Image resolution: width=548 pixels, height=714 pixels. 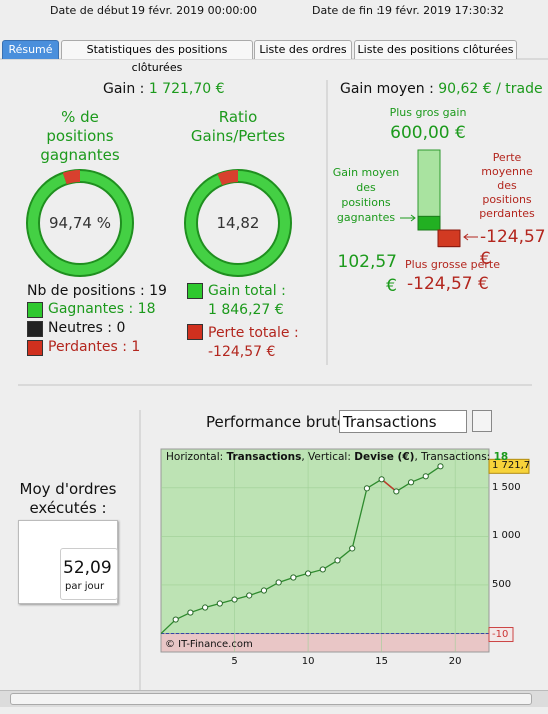 I want to click on neutral: Neutres : 0, so click(x=86, y=328).